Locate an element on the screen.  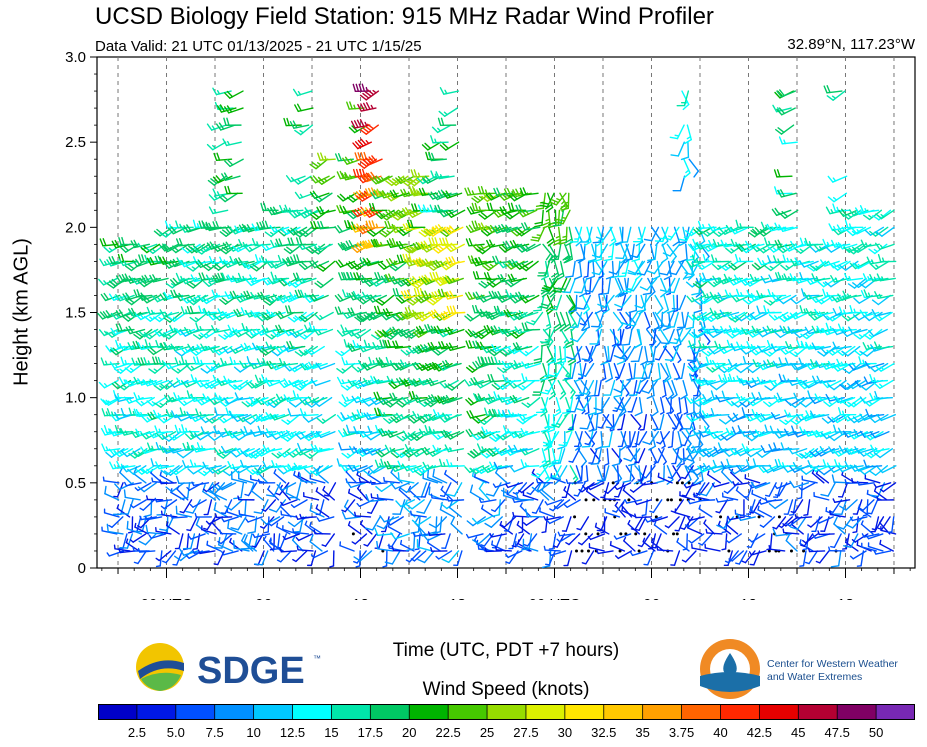
x-tick-label: 18 is located at coordinates (845, 598).